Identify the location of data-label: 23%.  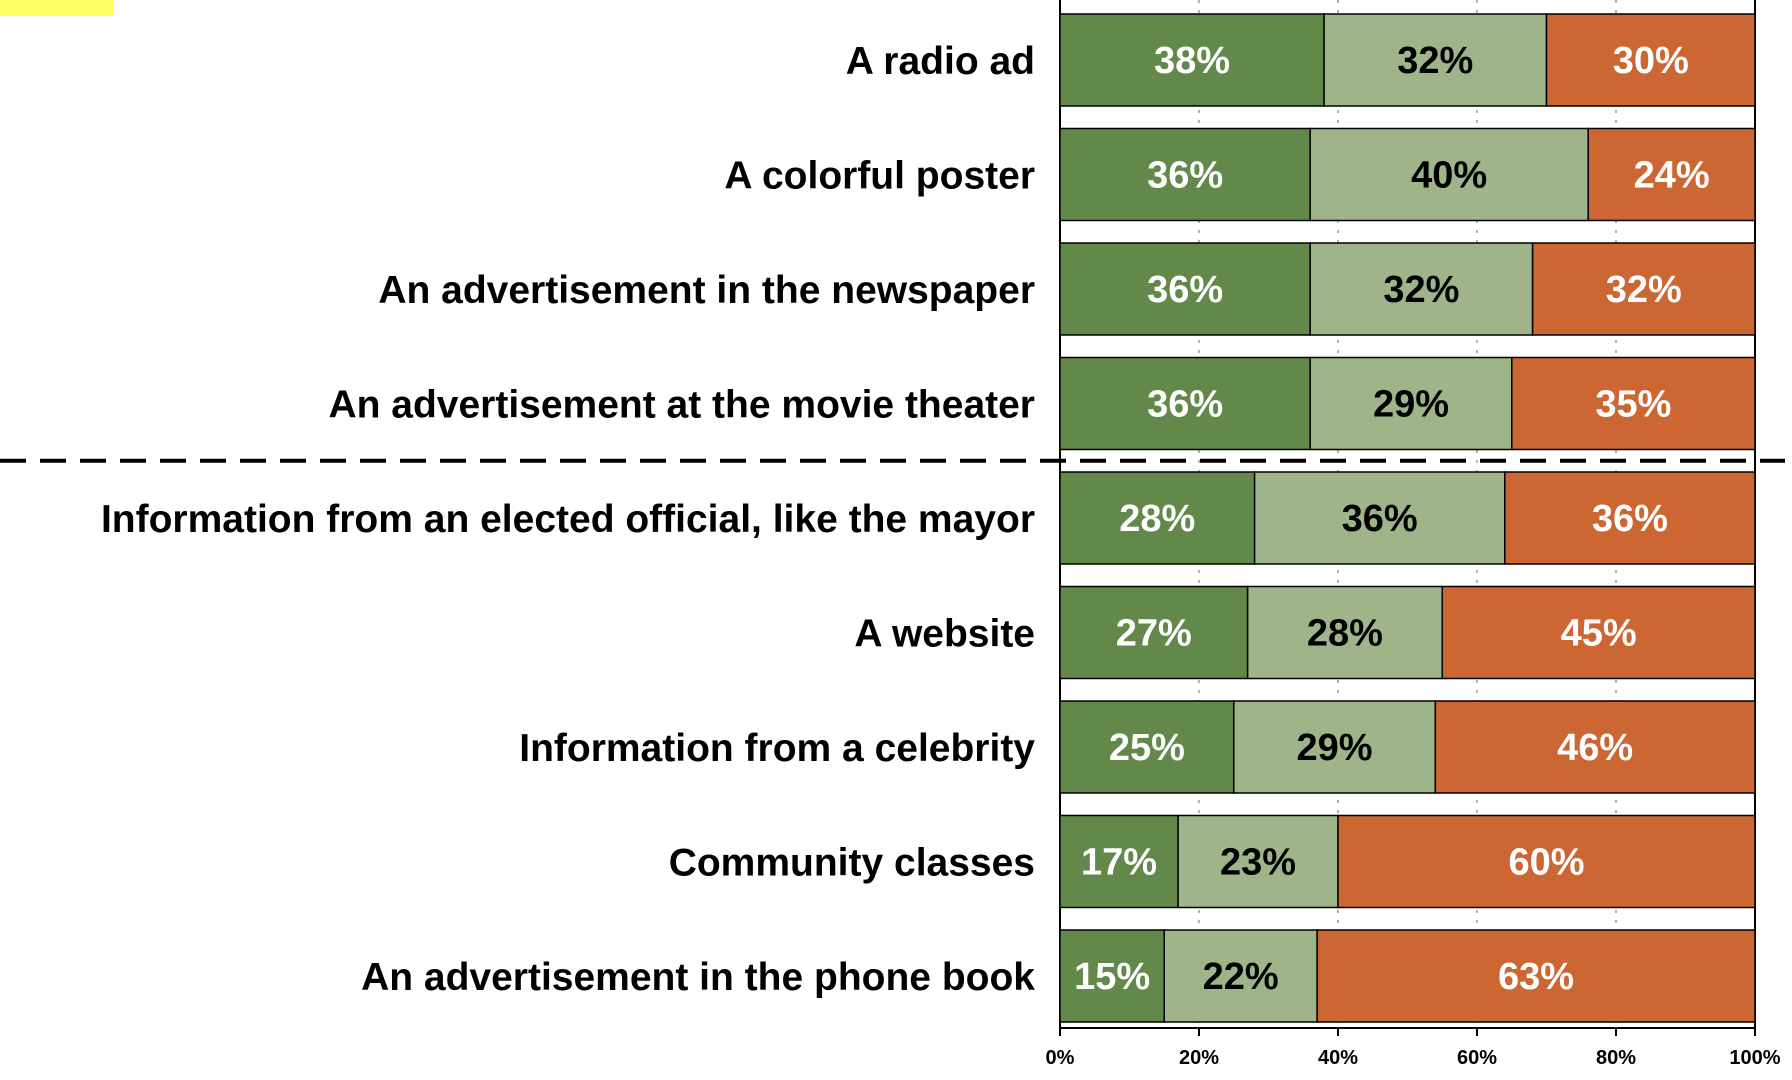
(1258, 863).